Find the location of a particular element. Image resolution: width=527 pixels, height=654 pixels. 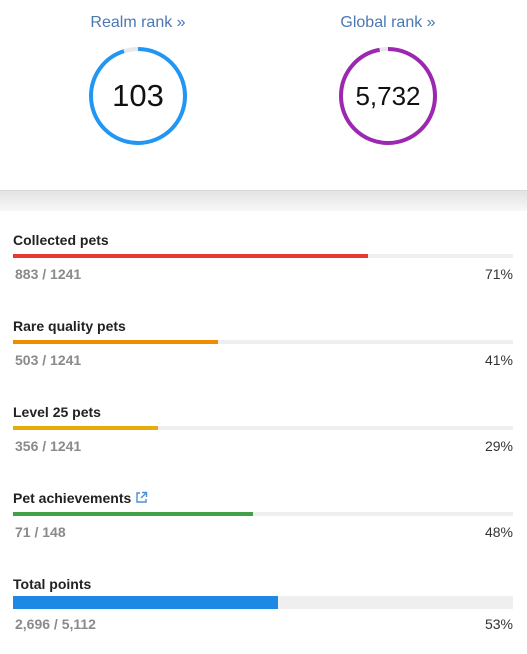

realm-rank: Realm rank » 103 is located at coordinates (138, 74).